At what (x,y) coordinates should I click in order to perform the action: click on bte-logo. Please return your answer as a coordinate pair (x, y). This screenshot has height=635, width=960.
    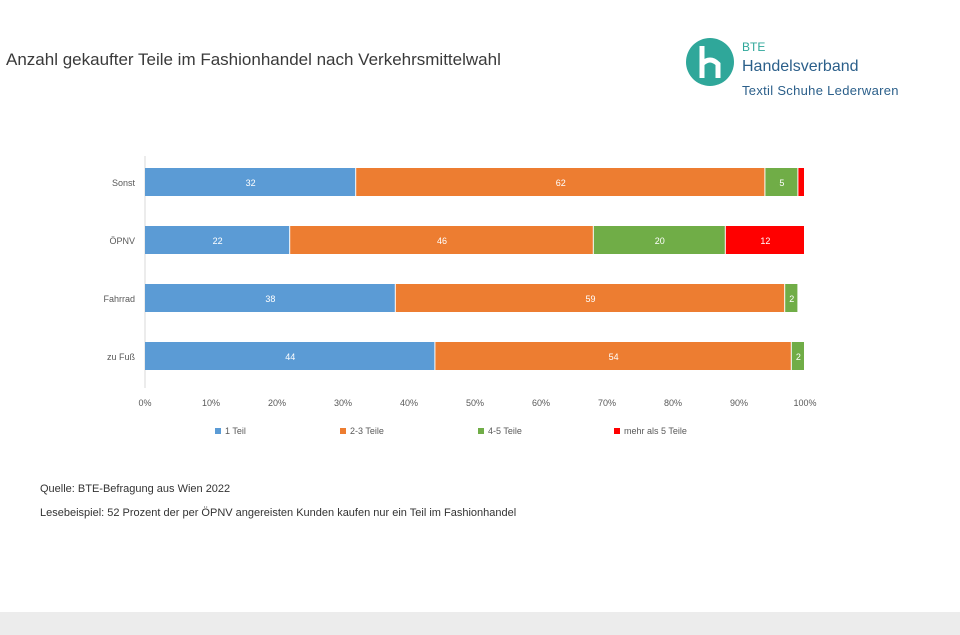
    Looking at the image, I should click on (710, 62).